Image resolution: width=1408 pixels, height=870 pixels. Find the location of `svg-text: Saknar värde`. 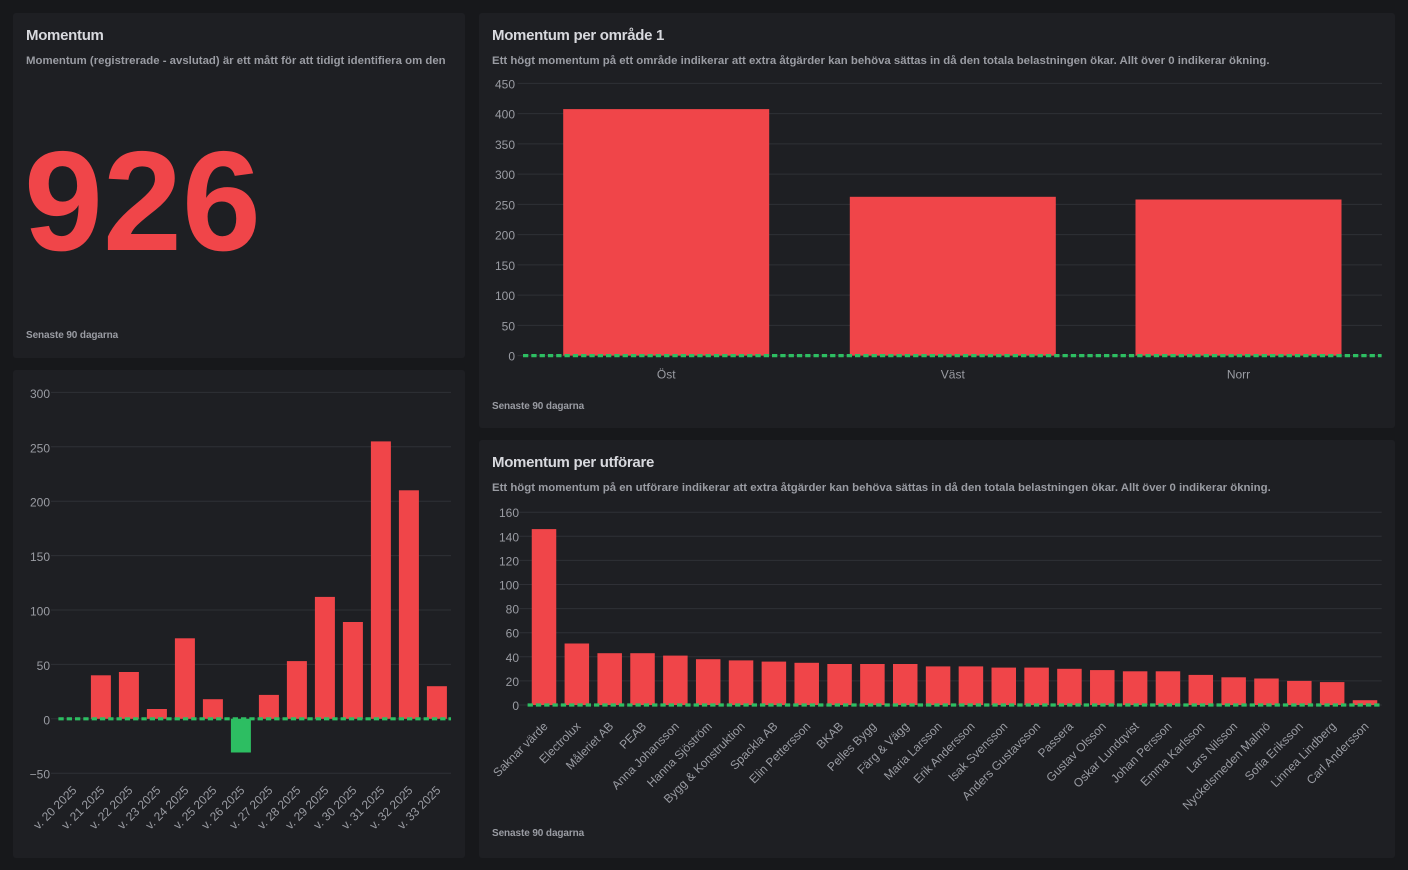

svg-text: Saknar värde is located at coordinates (520, 749).